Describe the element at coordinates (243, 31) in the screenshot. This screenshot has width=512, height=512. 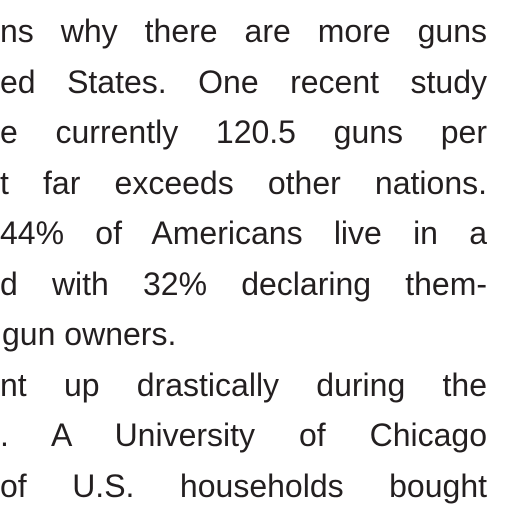
I see `text-line: ns why there are more guns` at that location.